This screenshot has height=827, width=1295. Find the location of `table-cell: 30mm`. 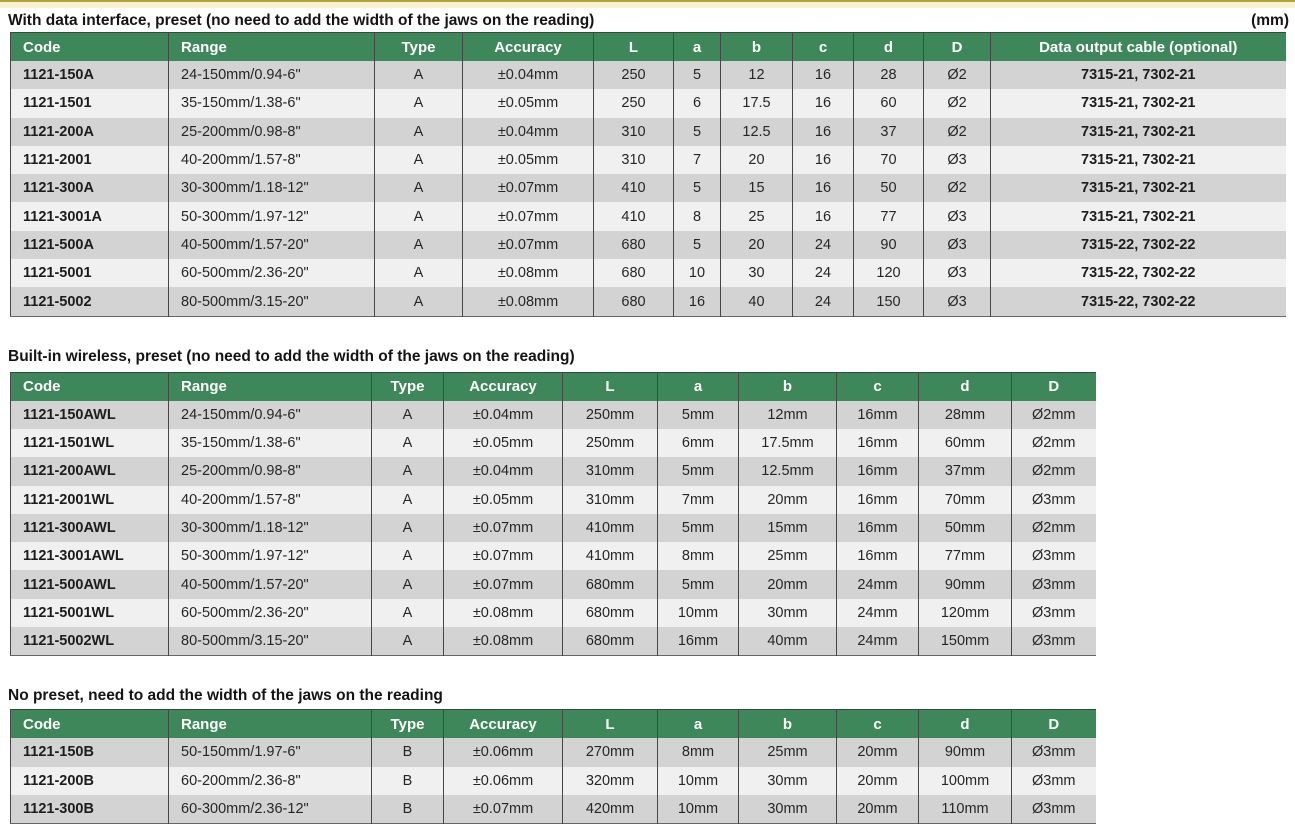

table-cell: 30mm is located at coordinates (787, 613).